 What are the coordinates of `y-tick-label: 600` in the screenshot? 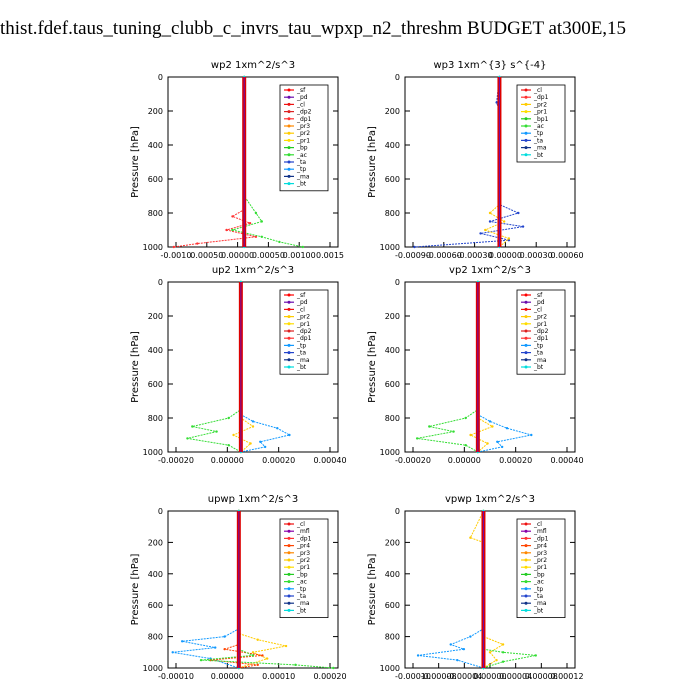 It's located at (392, 605).